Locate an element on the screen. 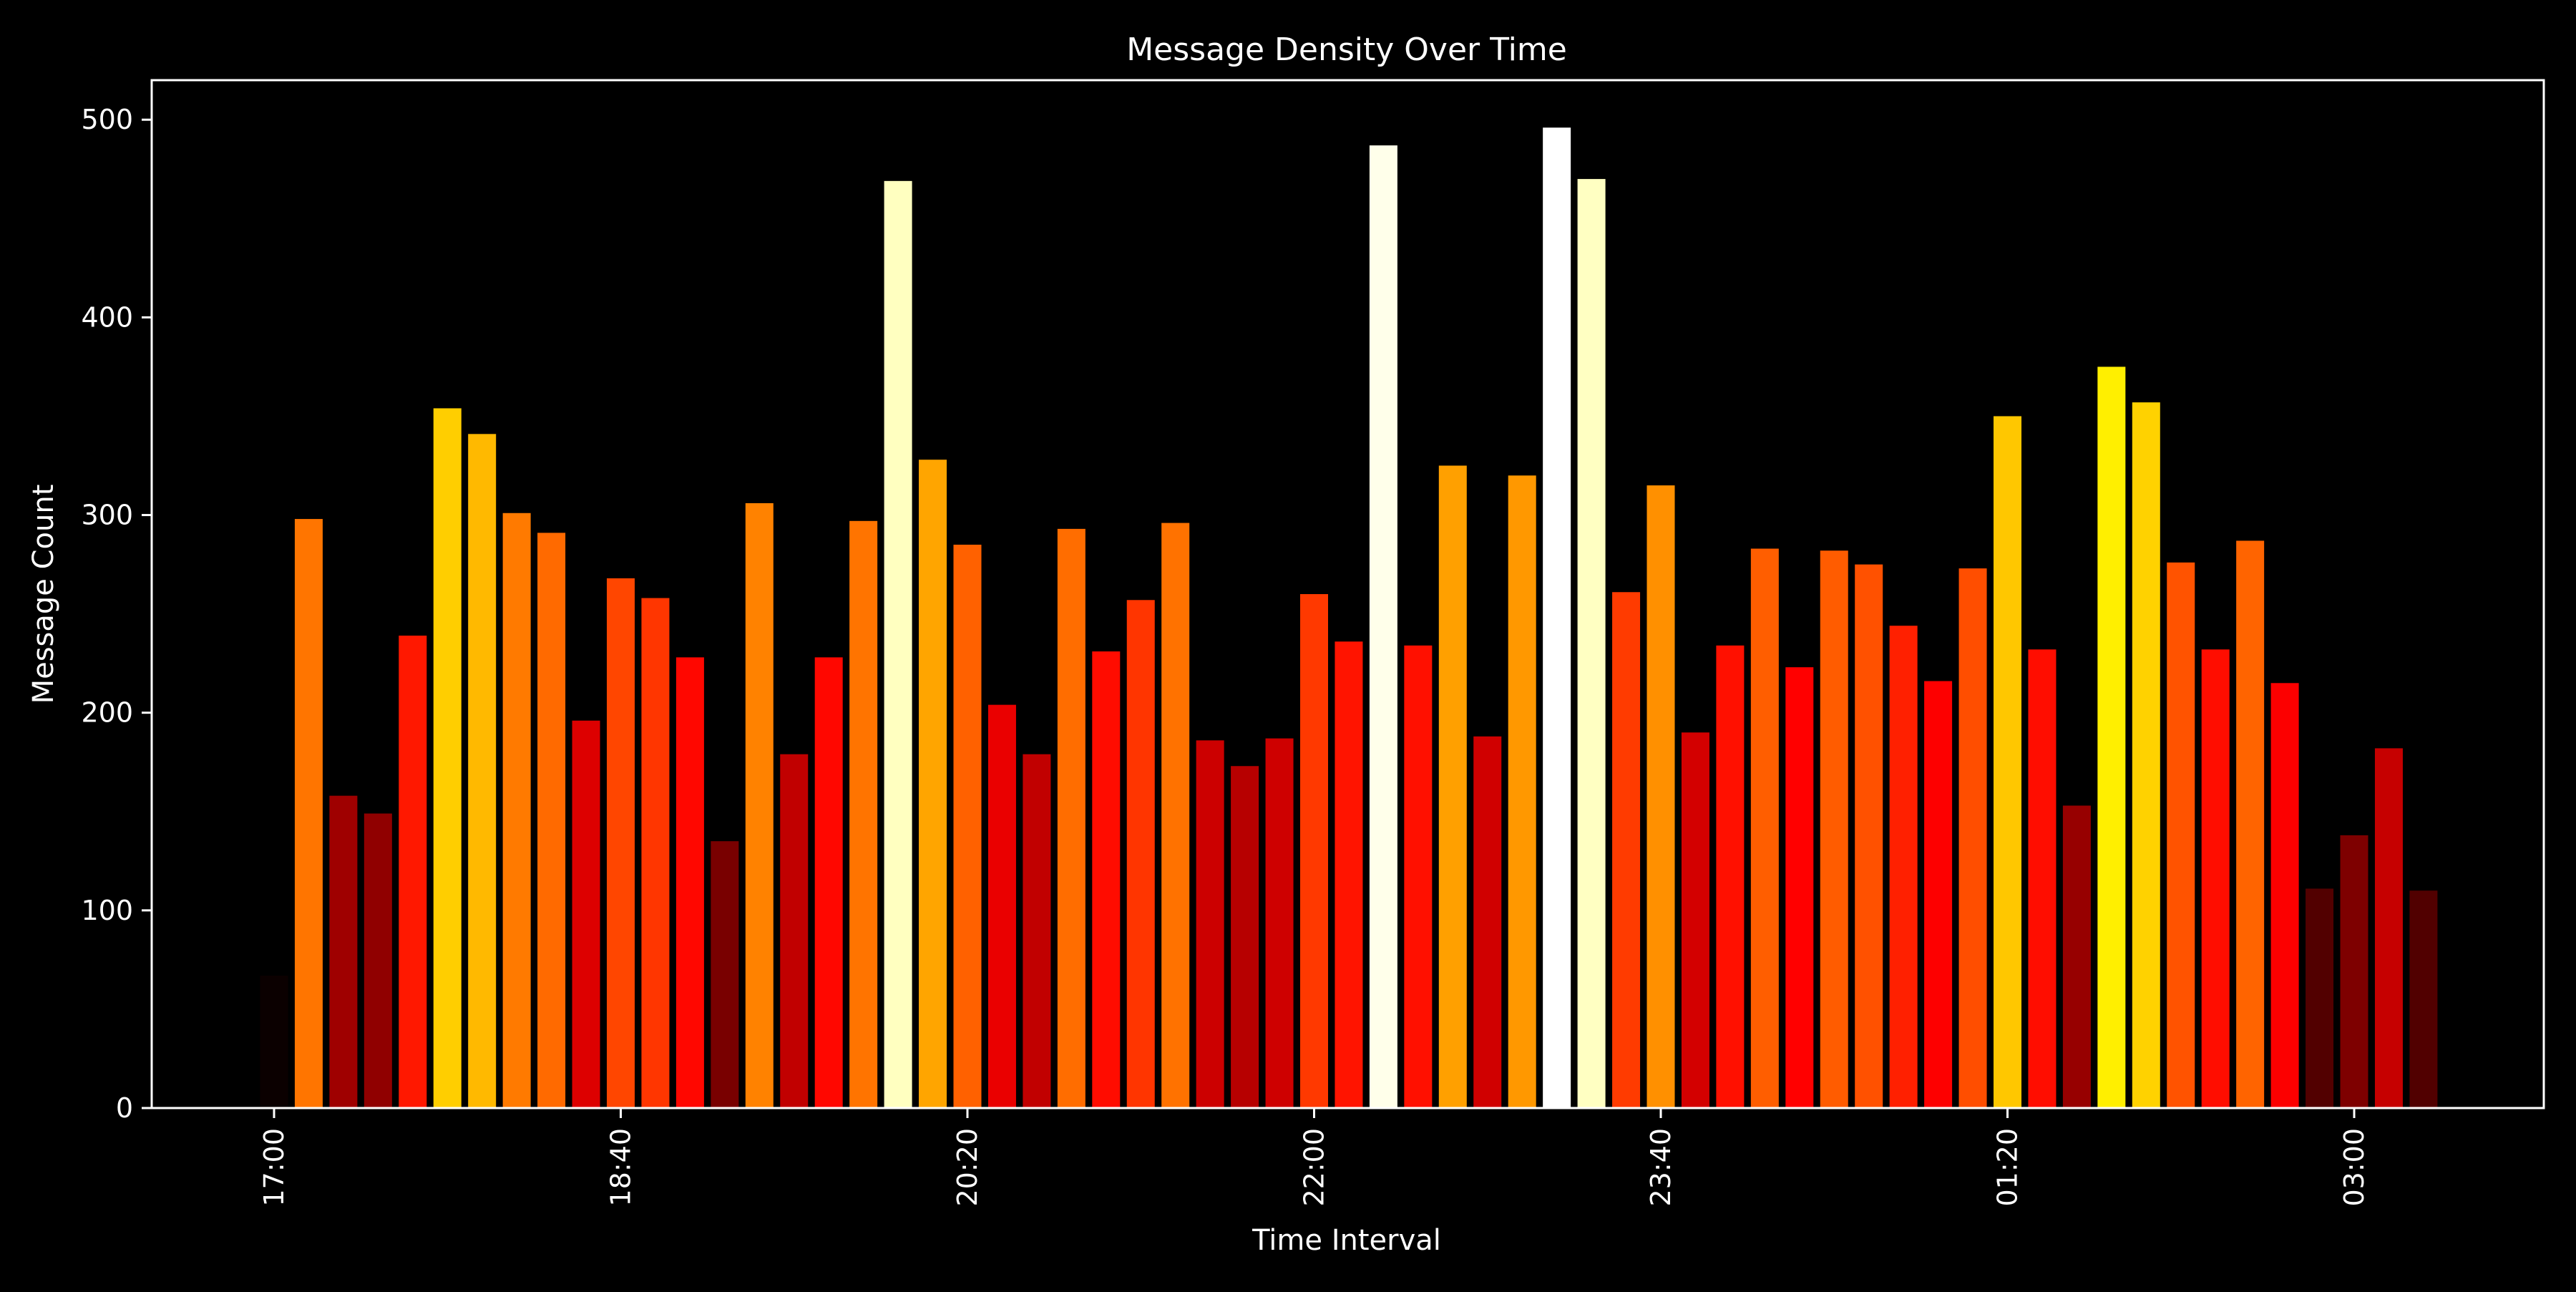  y-tick-label: 400 is located at coordinates (107, 317).